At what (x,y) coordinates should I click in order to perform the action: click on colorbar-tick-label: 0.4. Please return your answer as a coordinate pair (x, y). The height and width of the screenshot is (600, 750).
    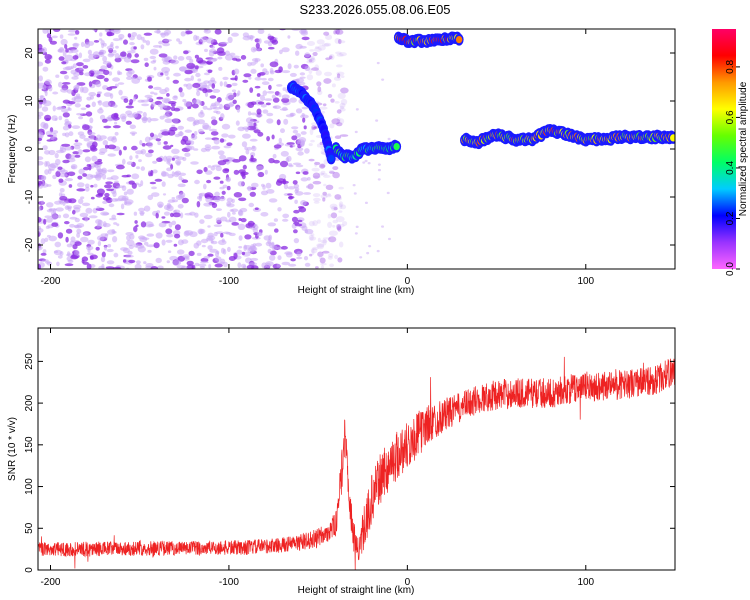
    Looking at the image, I should click on (730, 168).